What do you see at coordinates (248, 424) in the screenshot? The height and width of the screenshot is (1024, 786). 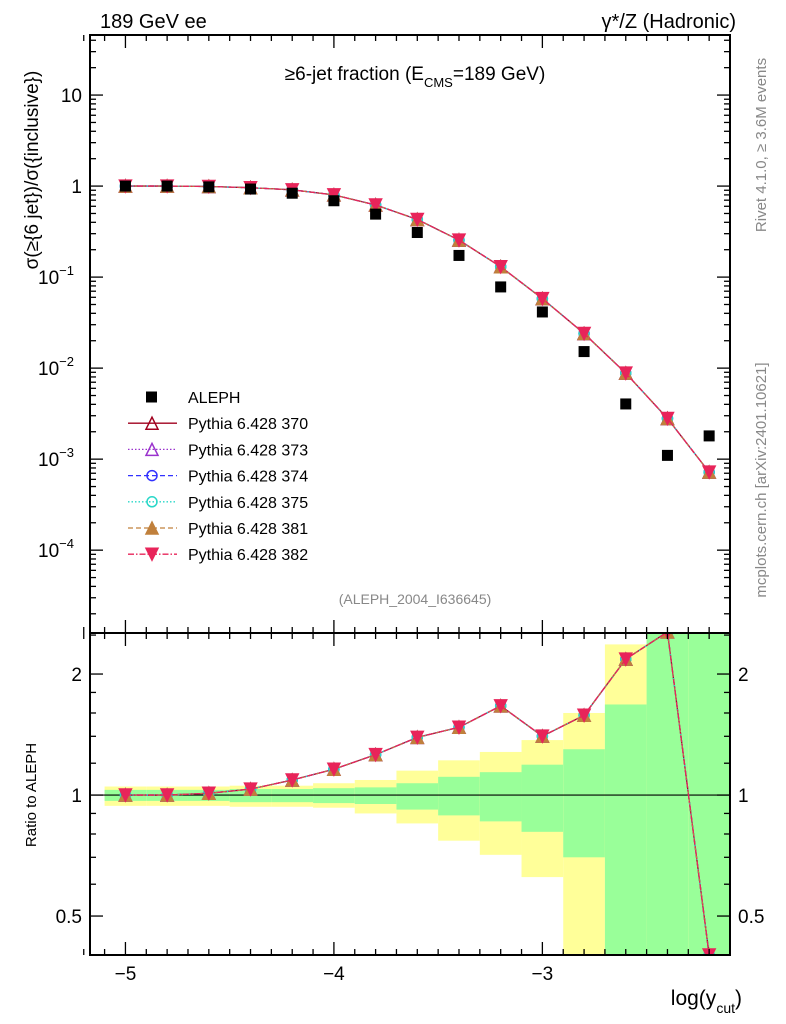 I see `legend-label-0: Pythia 6.428 370` at bounding box center [248, 424].